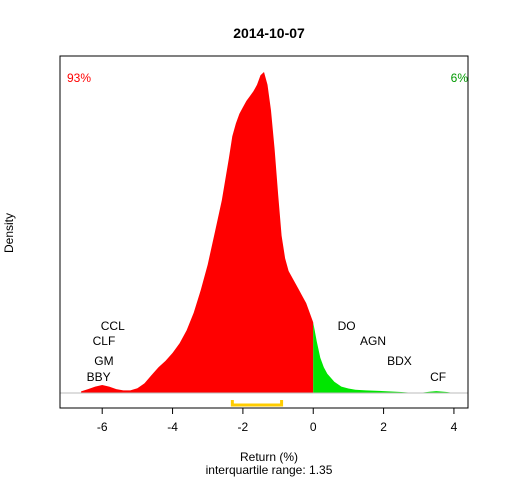 This screenshot has height=480, width=512. I want to click on x-tick-label: 0, so click(313, 427).